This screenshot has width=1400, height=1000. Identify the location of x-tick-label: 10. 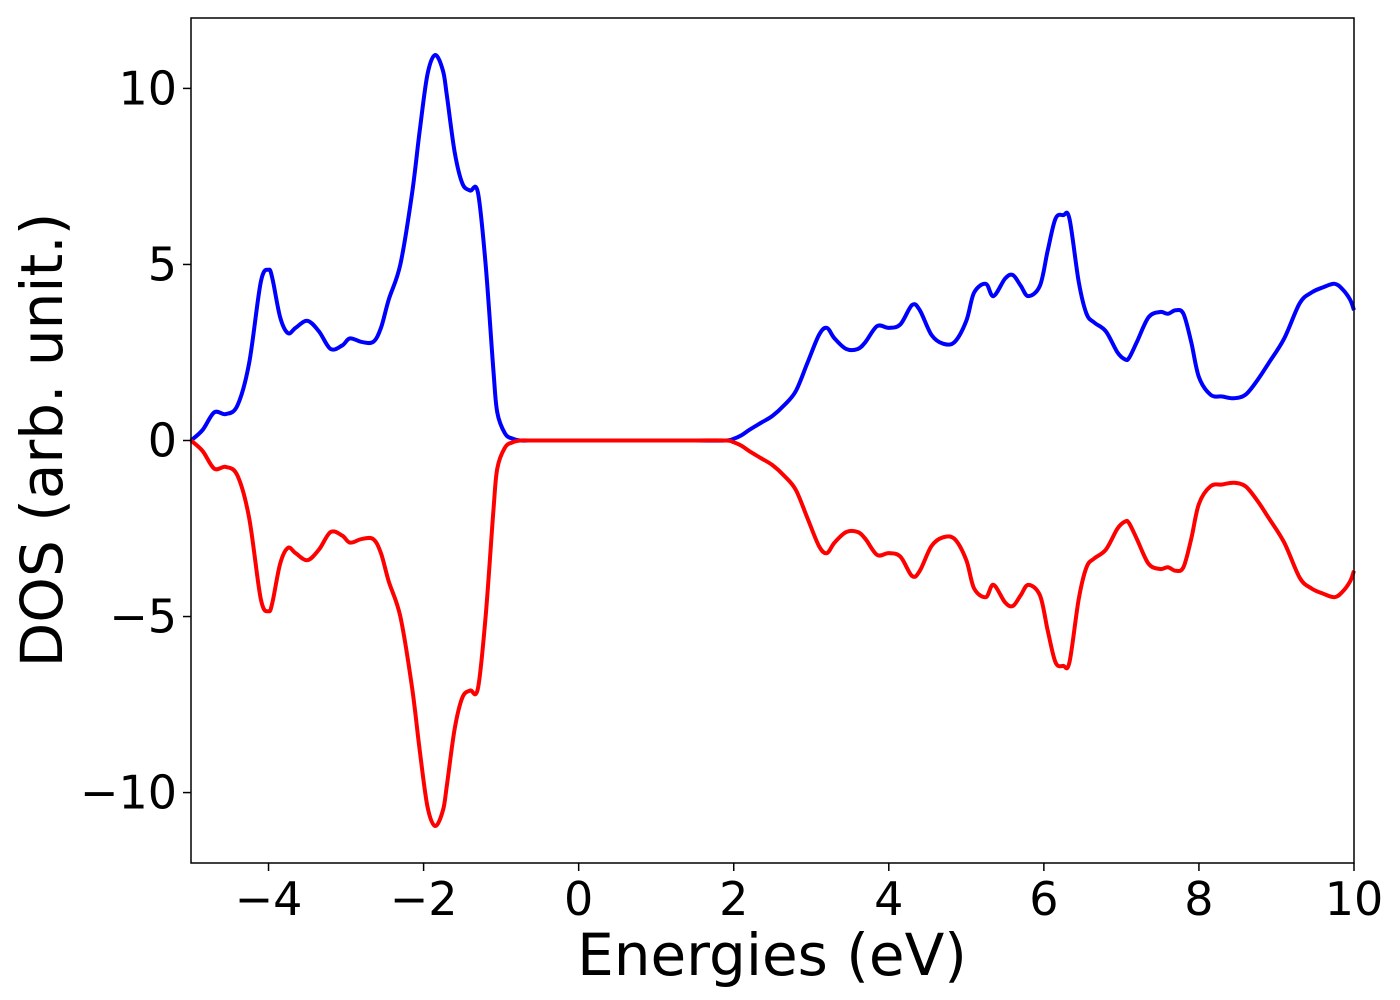
(1354, 899).